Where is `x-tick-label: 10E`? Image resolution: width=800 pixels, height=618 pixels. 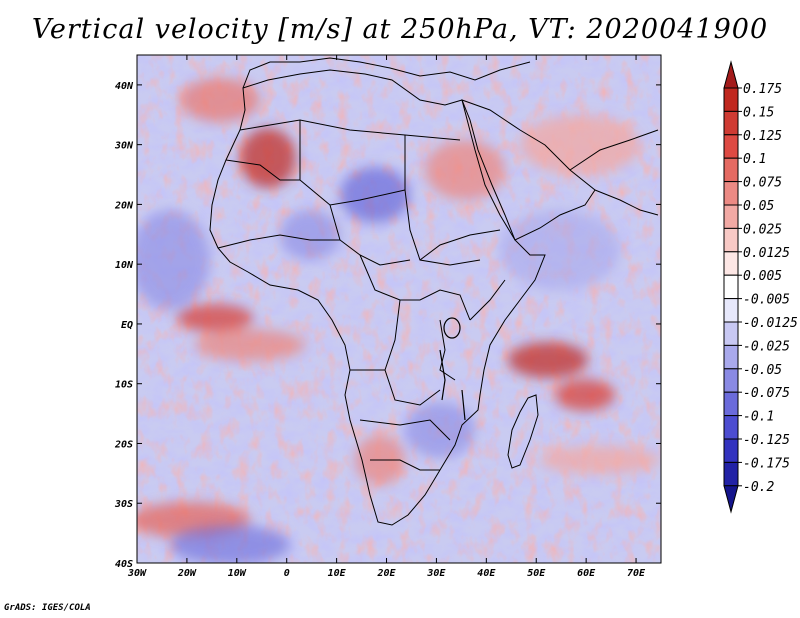
x-tick-label: 10E is located at coordinates (337, 573).